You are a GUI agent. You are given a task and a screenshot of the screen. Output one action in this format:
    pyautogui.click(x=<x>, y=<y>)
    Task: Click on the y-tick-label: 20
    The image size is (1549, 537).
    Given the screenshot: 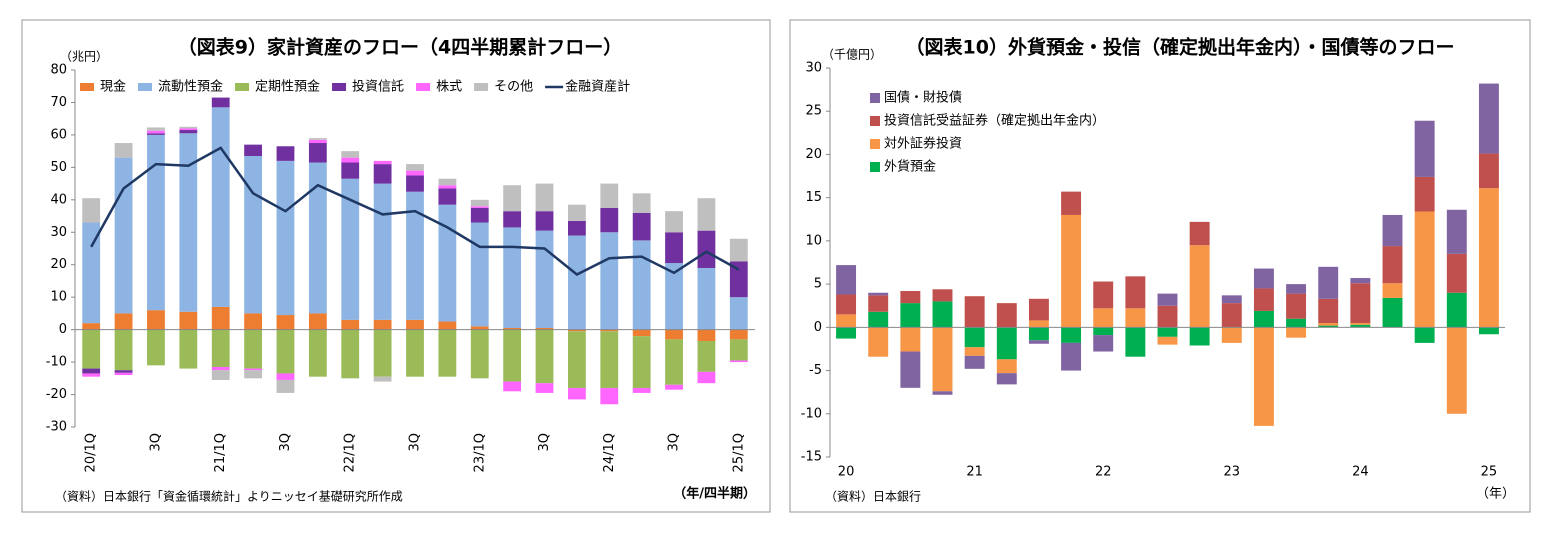 What is the action you would take?
    pyautogui.click(x=58, y=264)
    